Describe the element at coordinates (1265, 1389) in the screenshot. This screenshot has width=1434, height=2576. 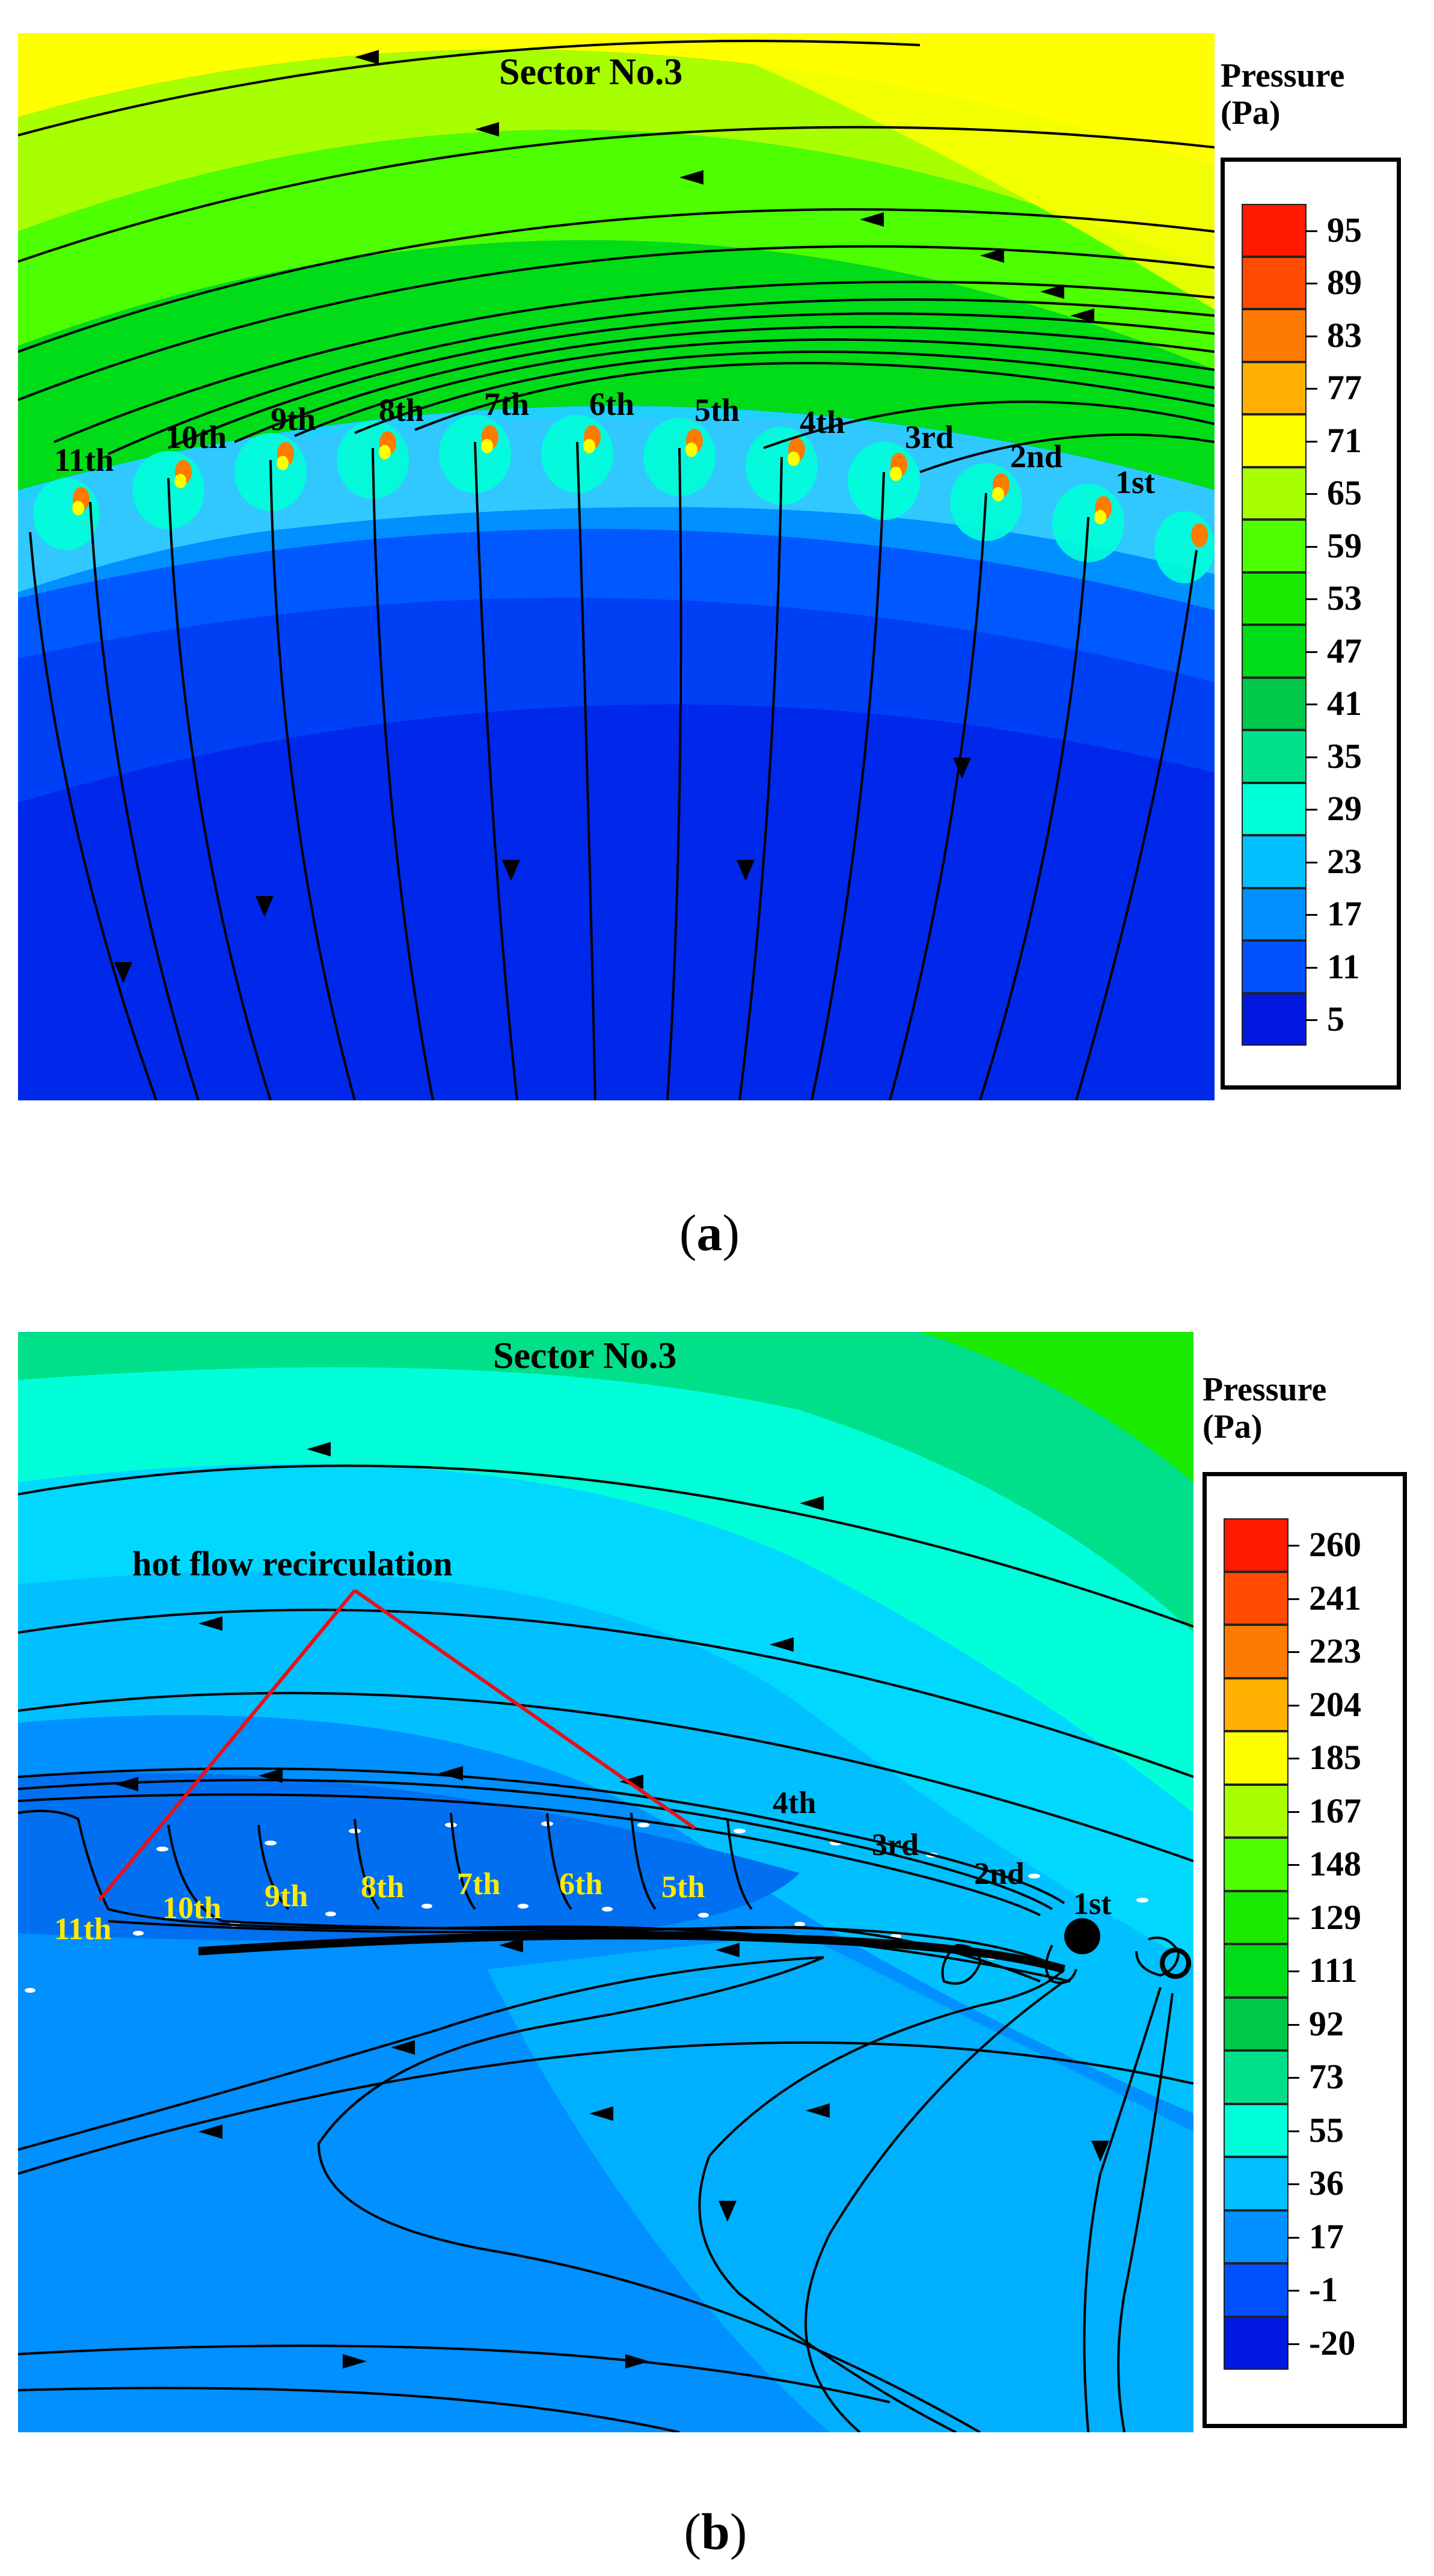
I see `legend-b-title-line1: Pressure` at that location.